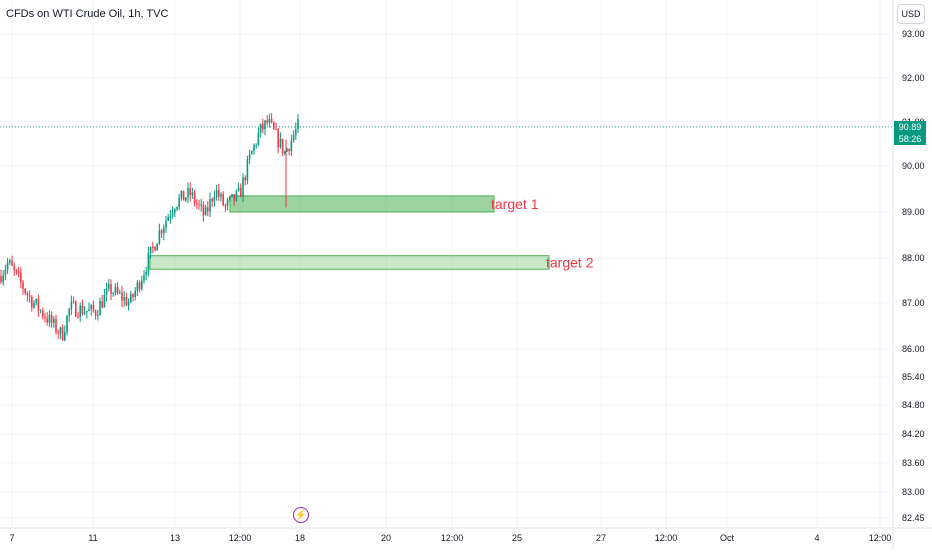 The height and width of the screenshot is (555, 932). Describe the element at coordinates (911, 14) in the screenshot. I see `currency-button: USD` at that location.